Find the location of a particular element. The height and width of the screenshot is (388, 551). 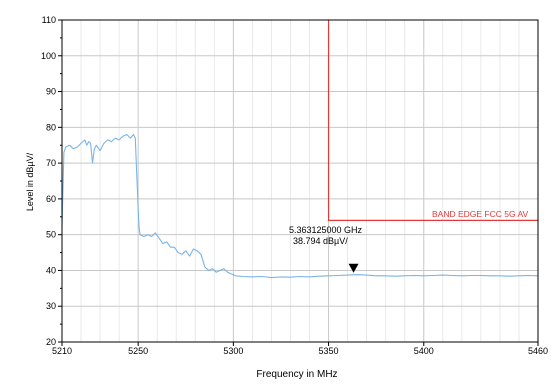

x-tick-label: 5300 is located at coordinates (233, 351).